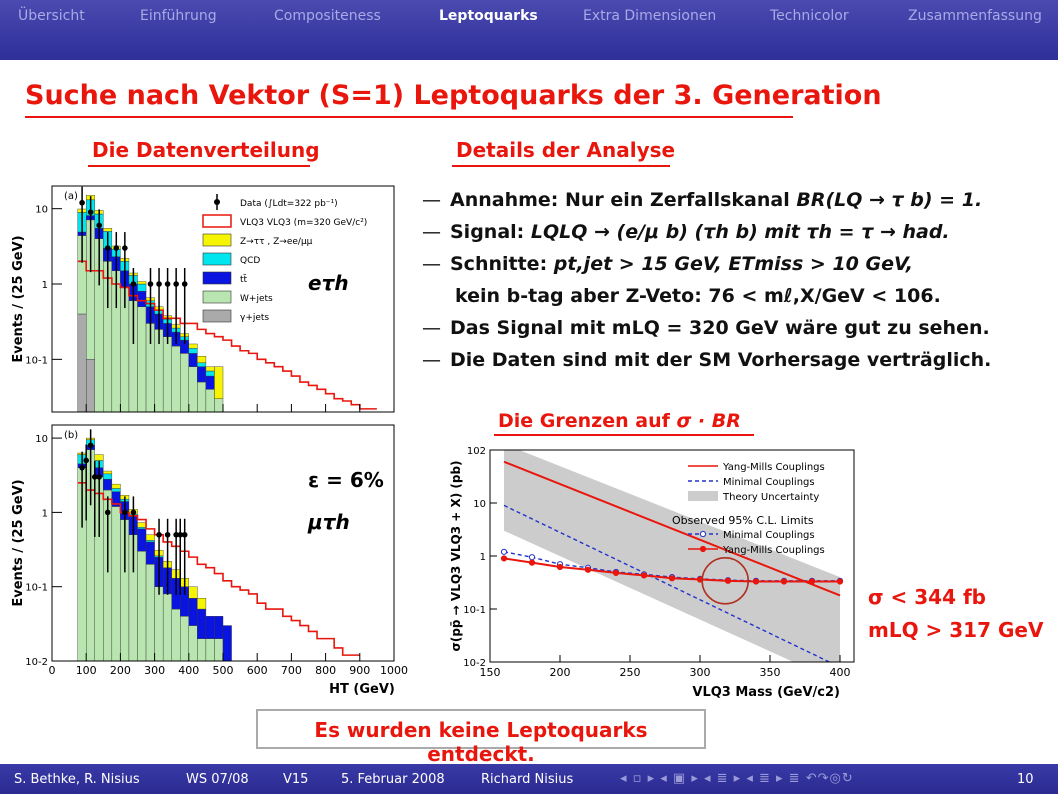  What do you see at coordinates (650, 16) in the screenshot?
I see `tab-extra-dimensionen: Extra Dimensionen` at bounding box center [650, 16].